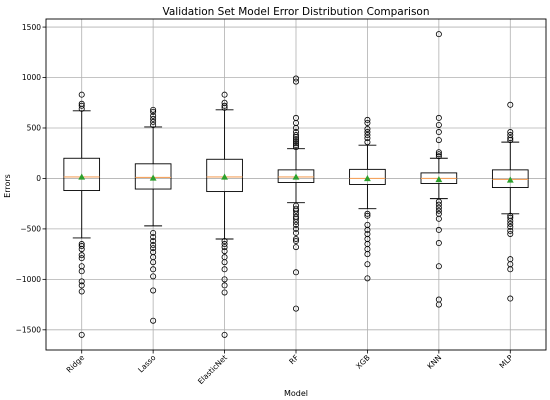 The height and width of the screenshot is (400, 550). Describe the element at coordinates (434, 362) in the screenshot. I see `x-tick-label: KNN` at that location.